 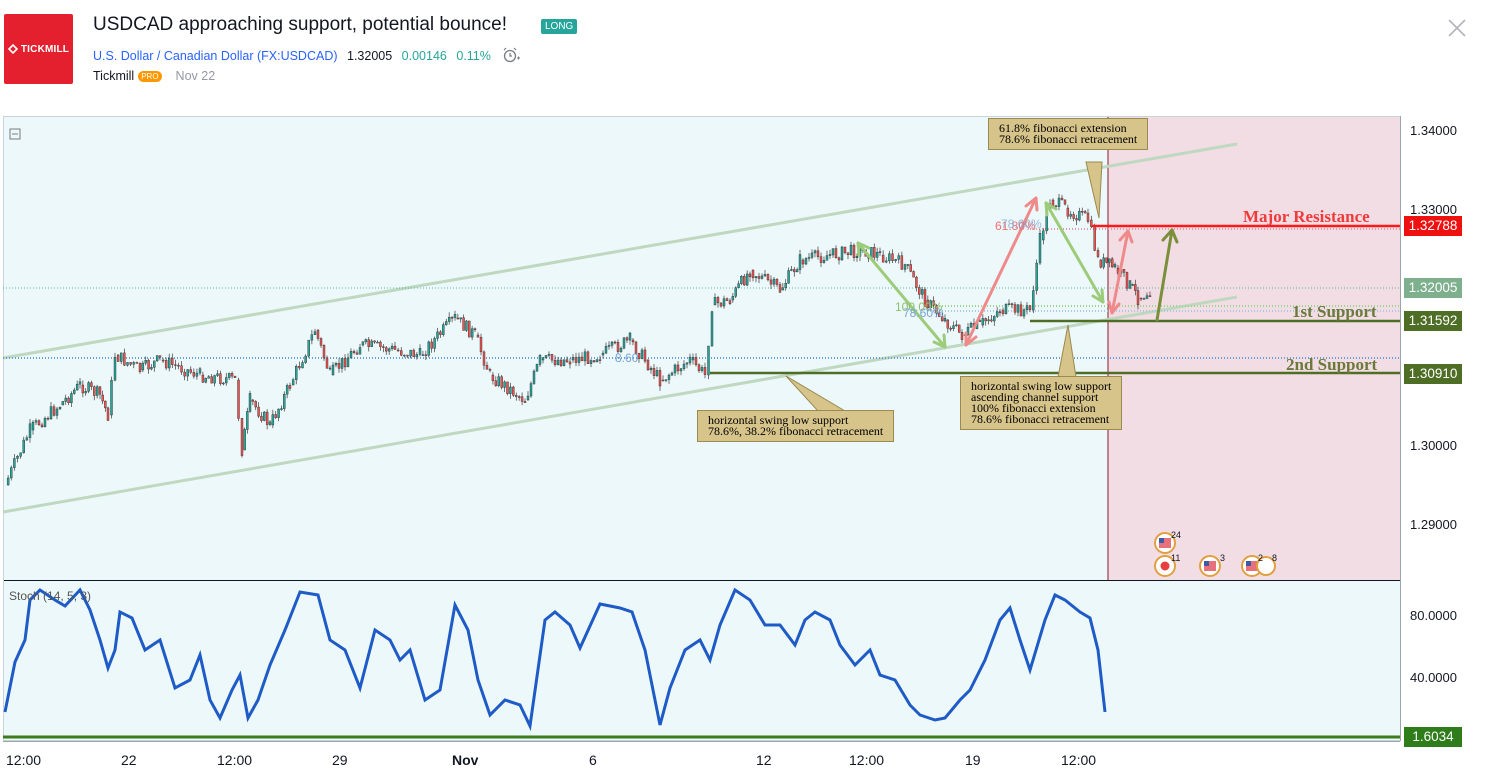 What do you see at coordinates (1031, 204) in the screenshot?
I see `red-arrow-up-1-head-a` at bounding box center [1031, 204].